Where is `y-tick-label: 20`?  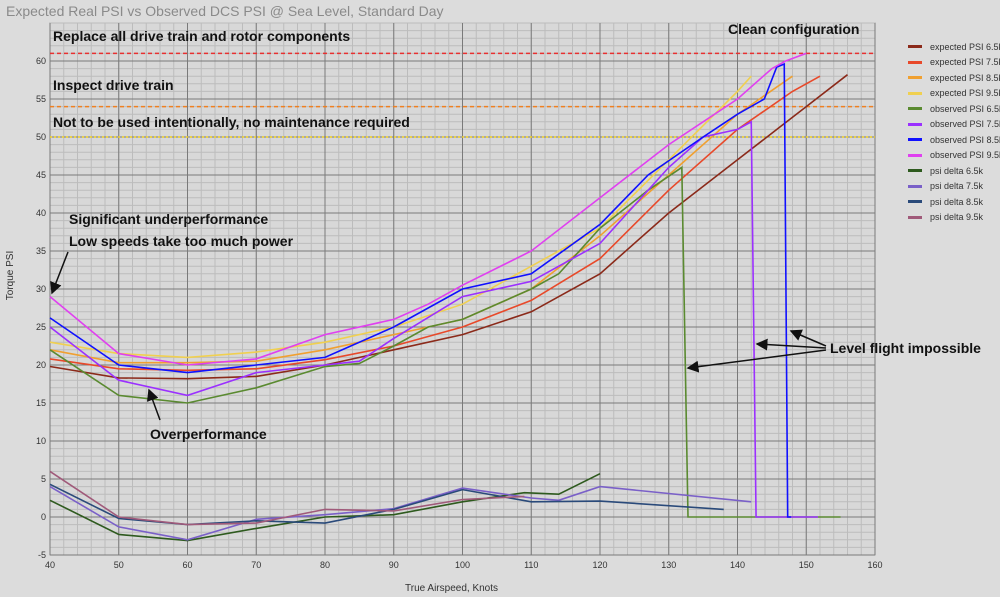
y-tick-label: 20 is located at coordinates (41, 365).